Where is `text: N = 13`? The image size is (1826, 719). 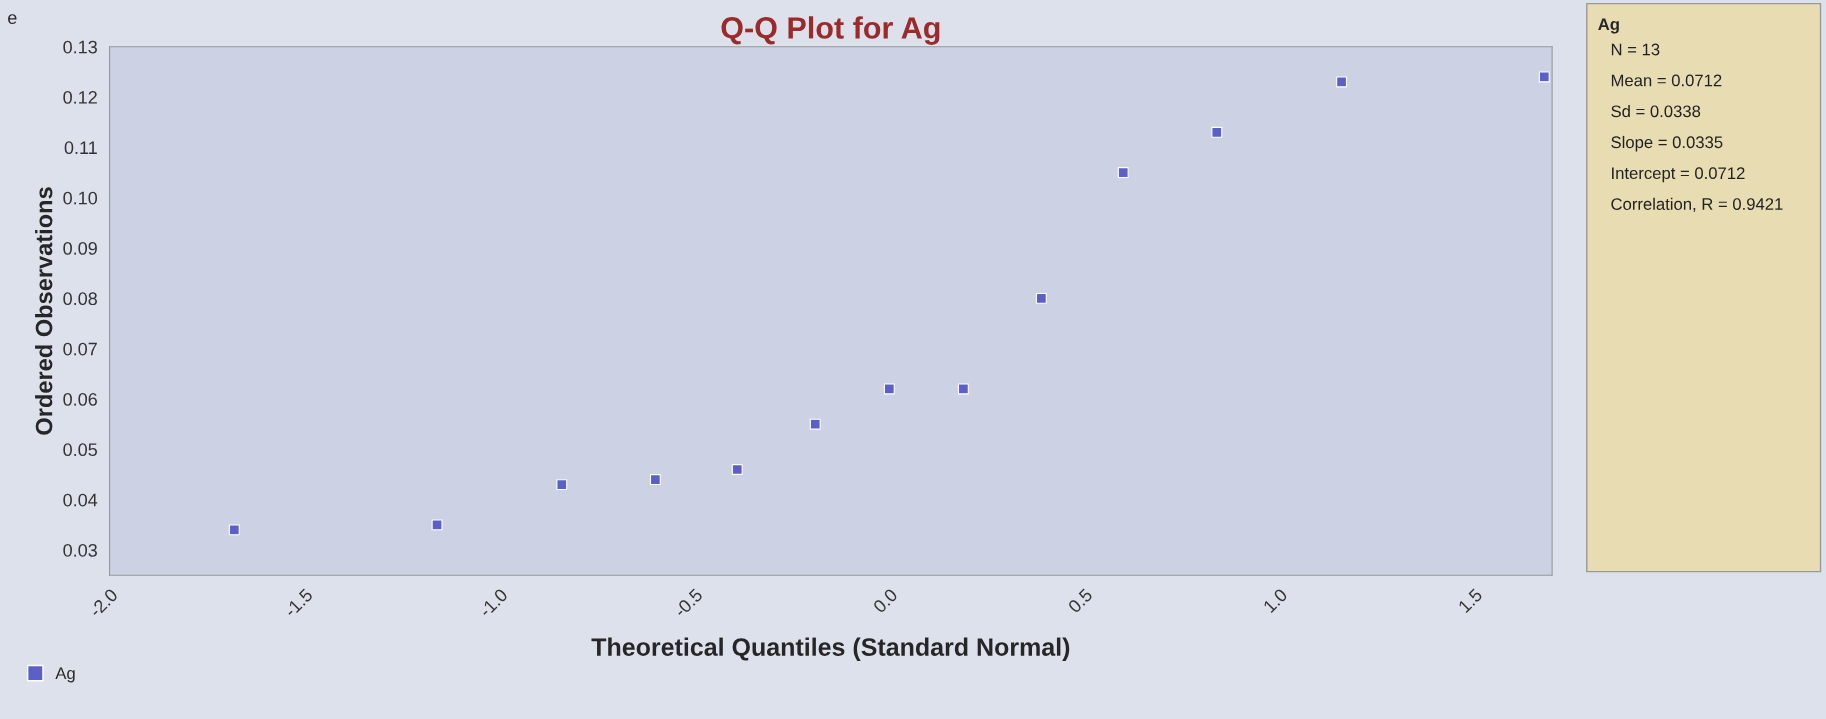
text: N = 13 is located at coordinates (1635, 49).